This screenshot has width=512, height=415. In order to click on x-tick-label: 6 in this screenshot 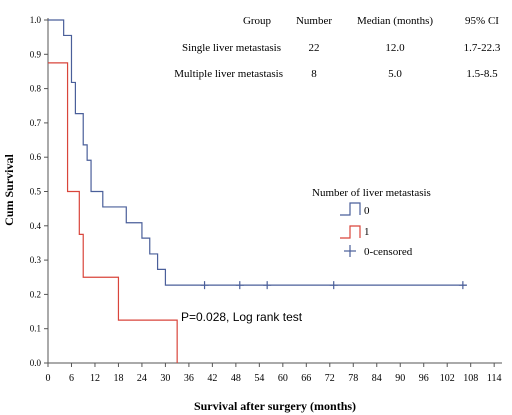, I will do `click(71, 378)`.